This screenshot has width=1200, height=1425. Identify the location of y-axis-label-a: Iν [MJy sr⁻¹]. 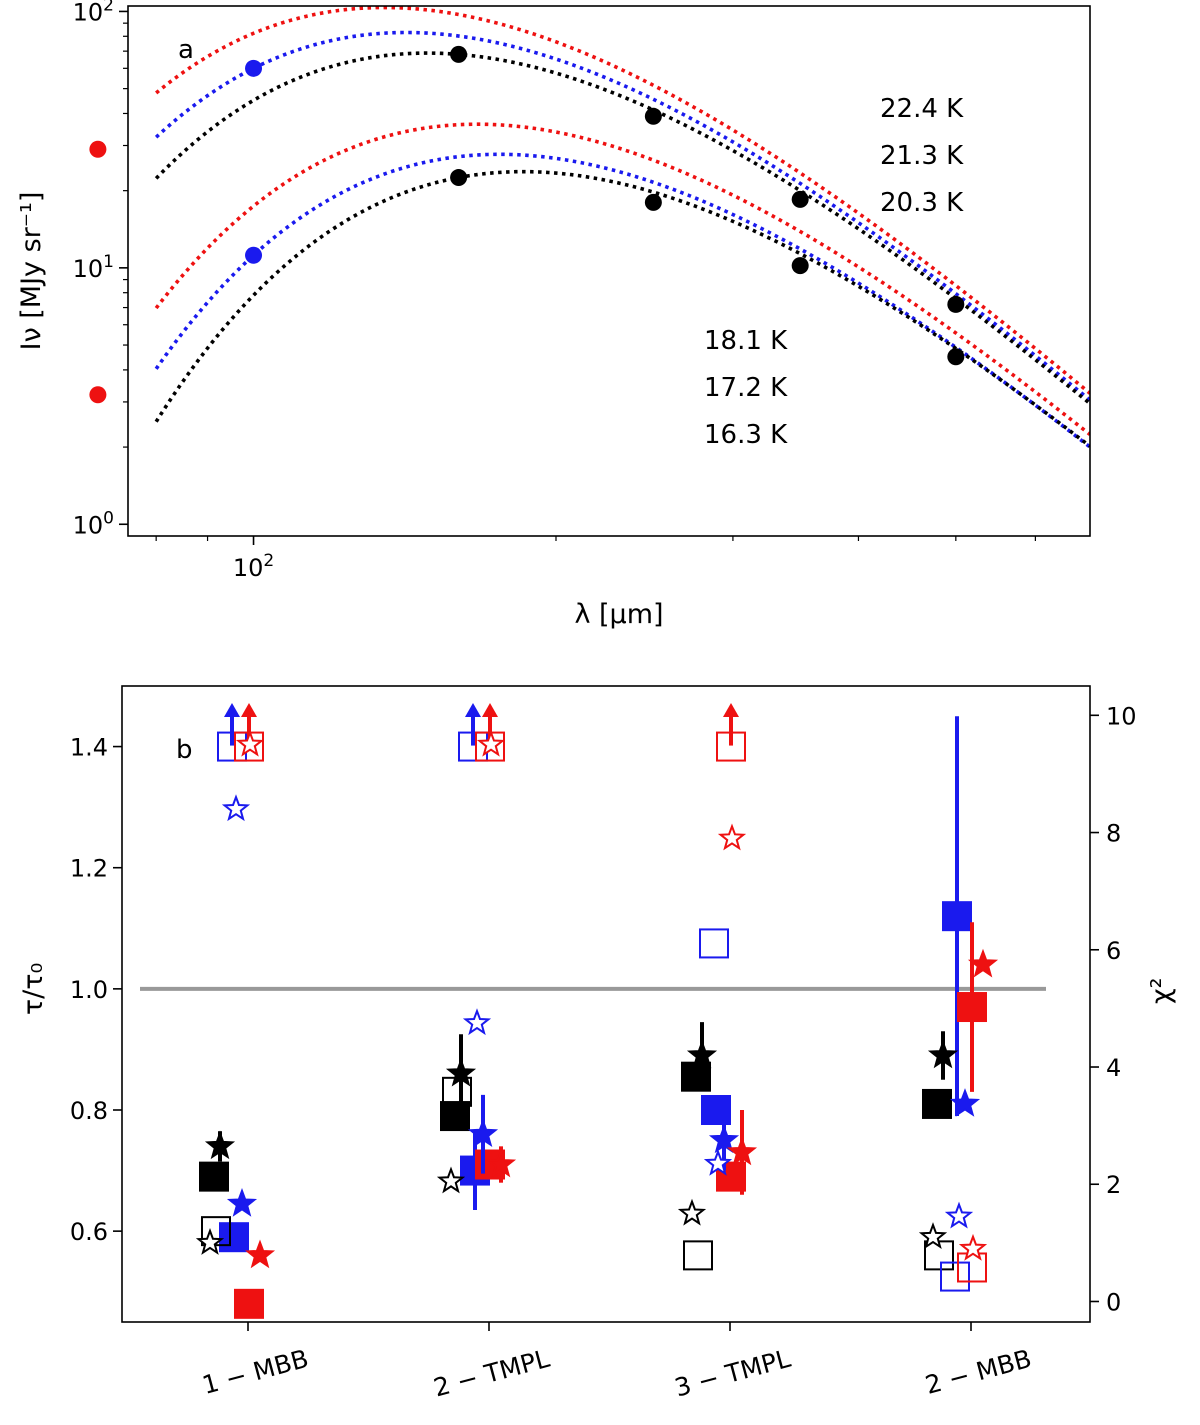
(31, 271).